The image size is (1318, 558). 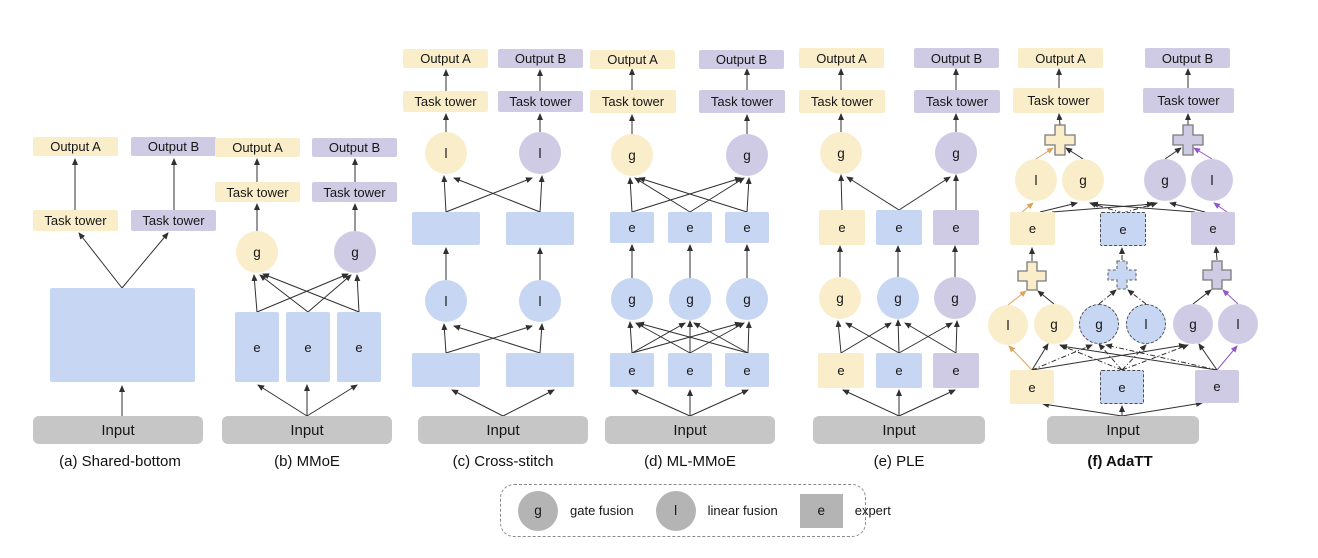 What do you see at coordinates (742, 510) in the screenshot?
I see `linear-fusion-label: linear fusion` at bounding box center [742, 510].